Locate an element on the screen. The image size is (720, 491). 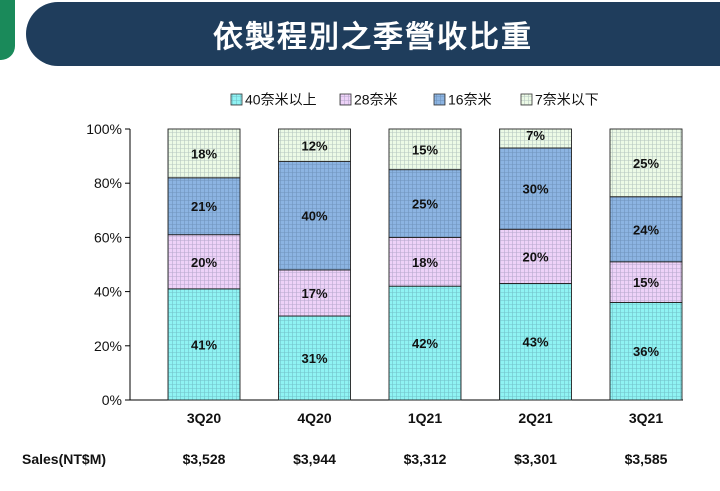
sales-value: $3,944 is located at coordinates (314, 459).